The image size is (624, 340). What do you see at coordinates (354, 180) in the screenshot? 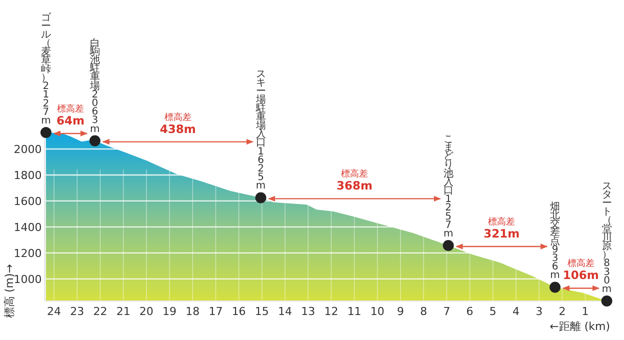
I see `annotation: 標高差368m` at bounding box center [354, 180].